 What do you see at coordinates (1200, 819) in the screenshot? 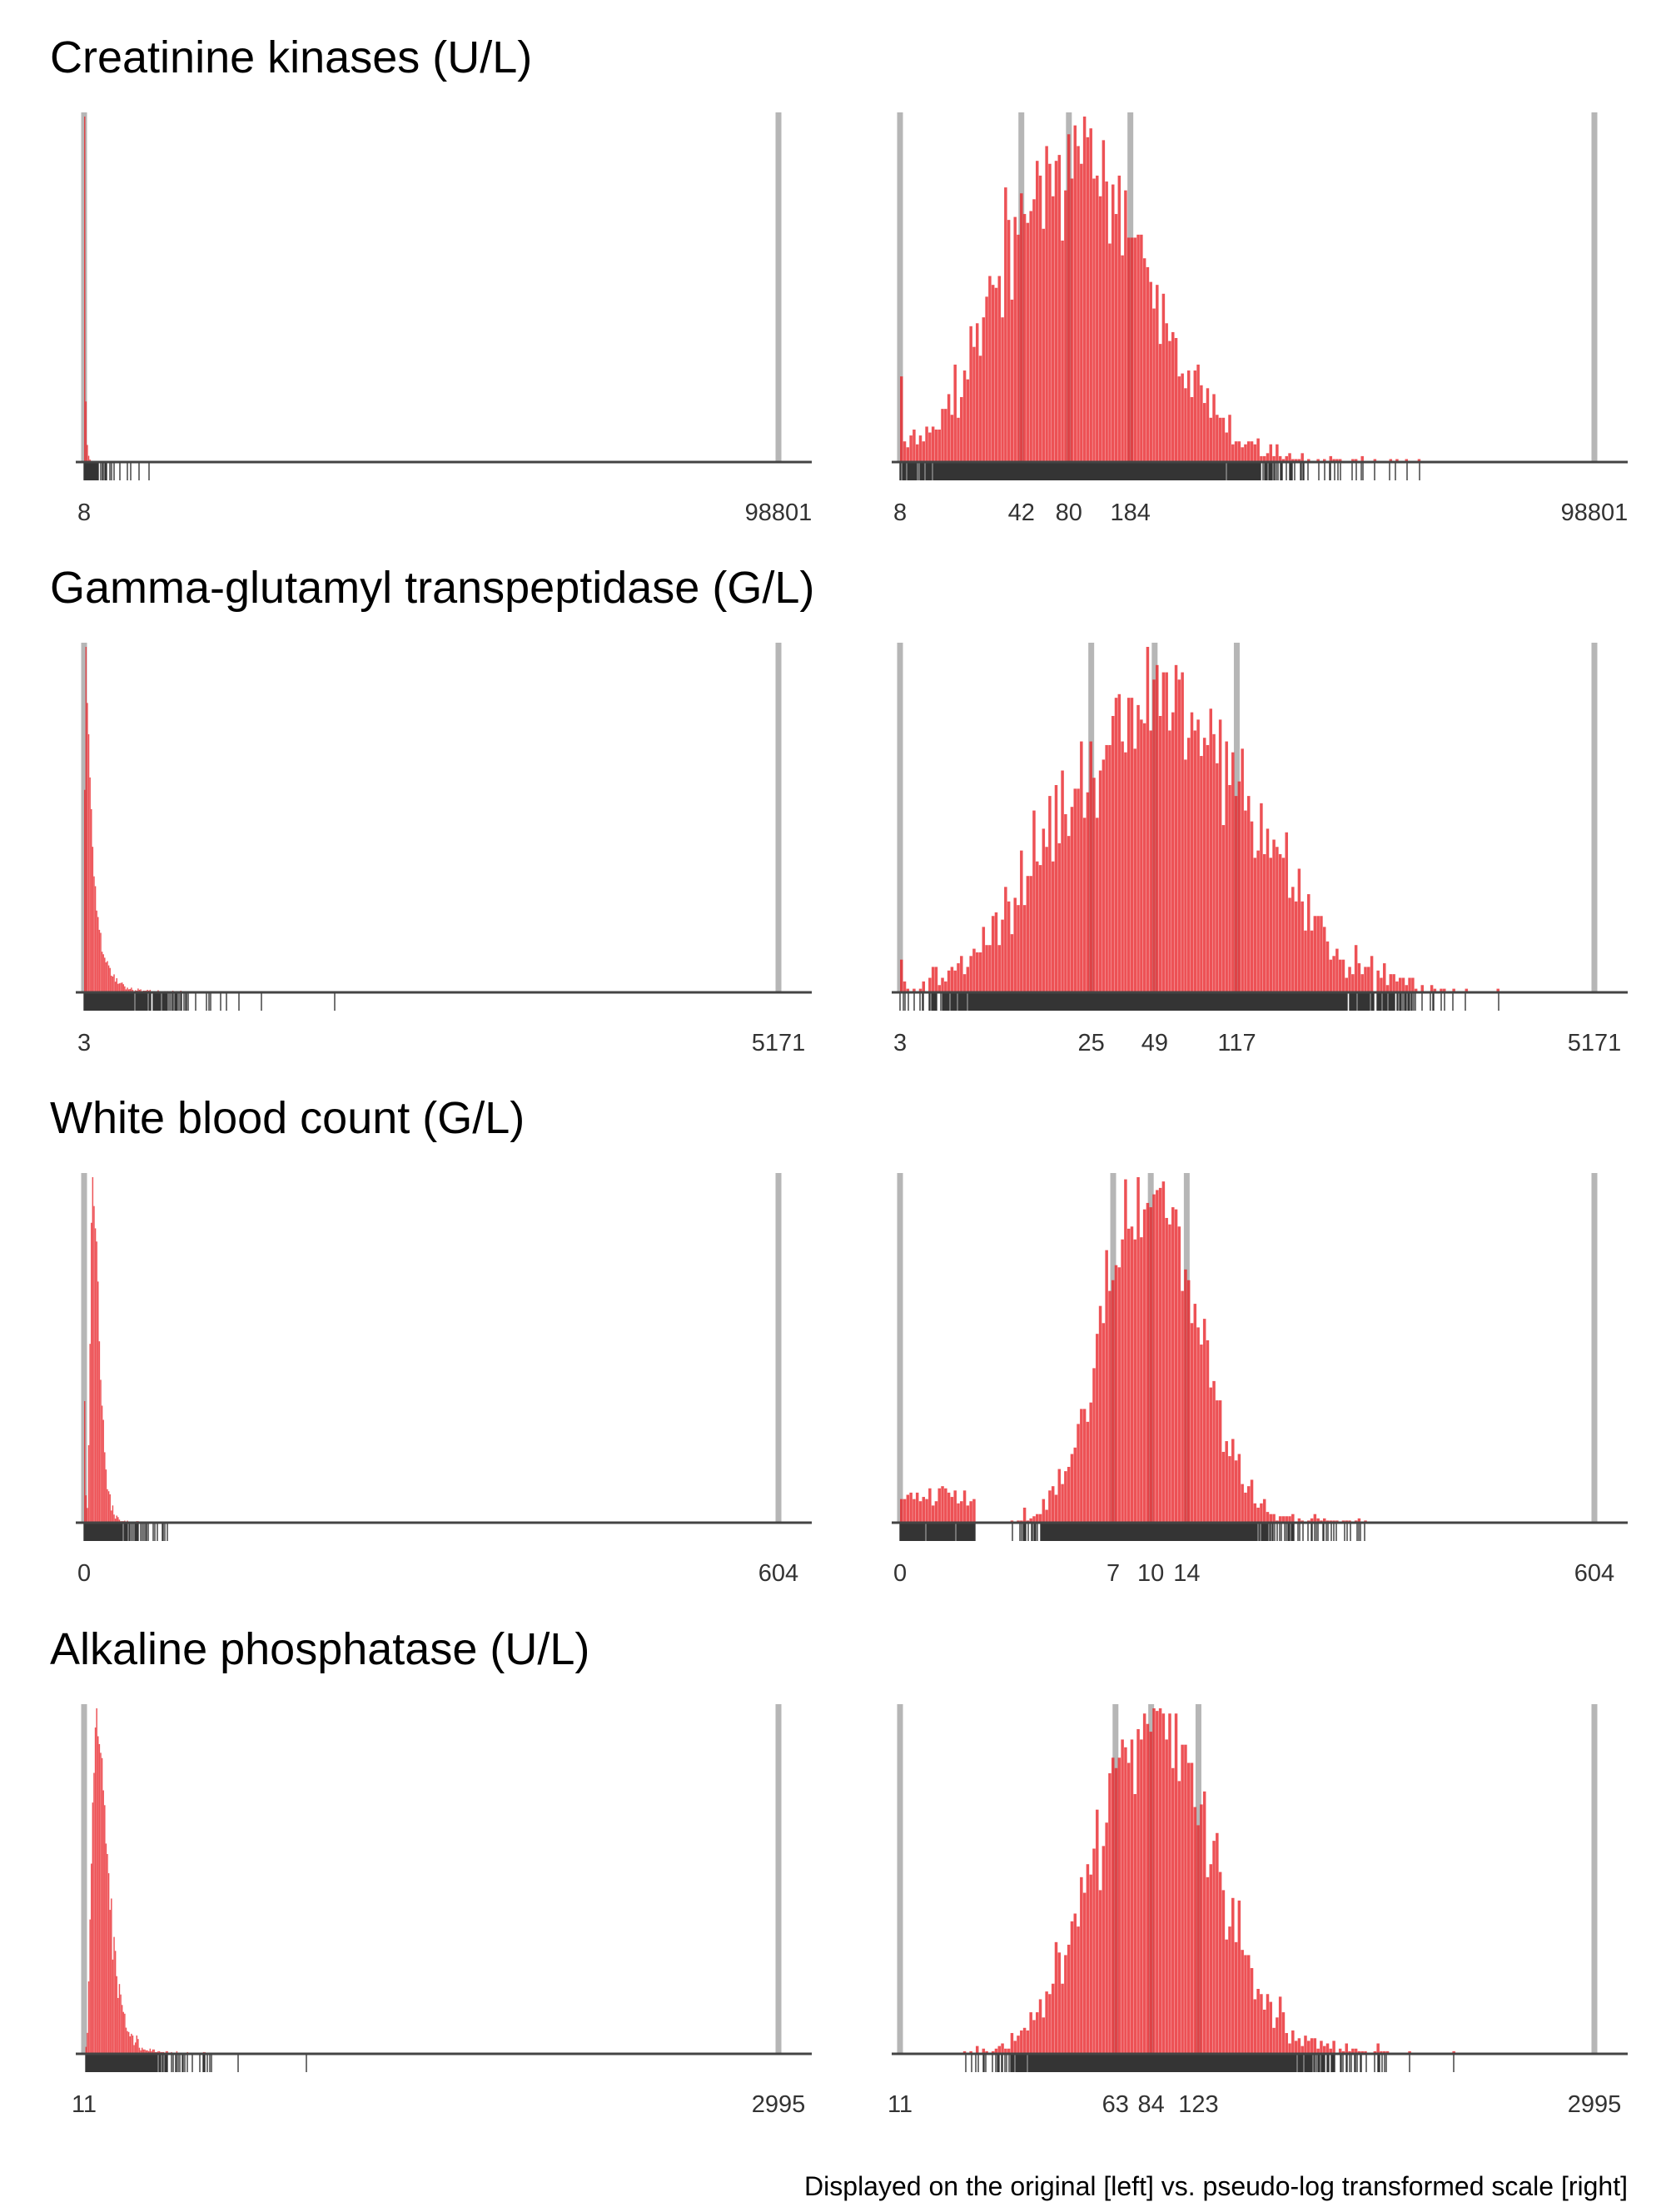
I see `histogram-bars` at bounding box center [1200, 819].